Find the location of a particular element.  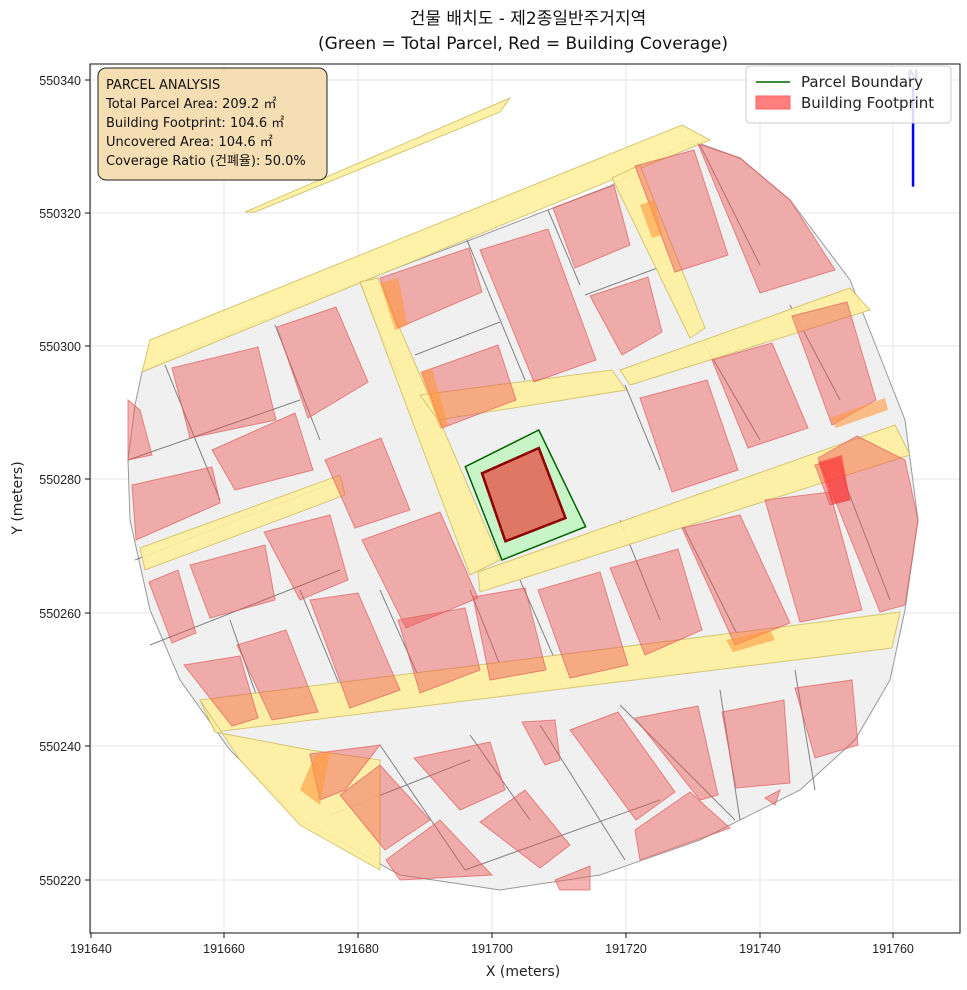

y-tick-label: 550280 is located at coordinates (60, 480).